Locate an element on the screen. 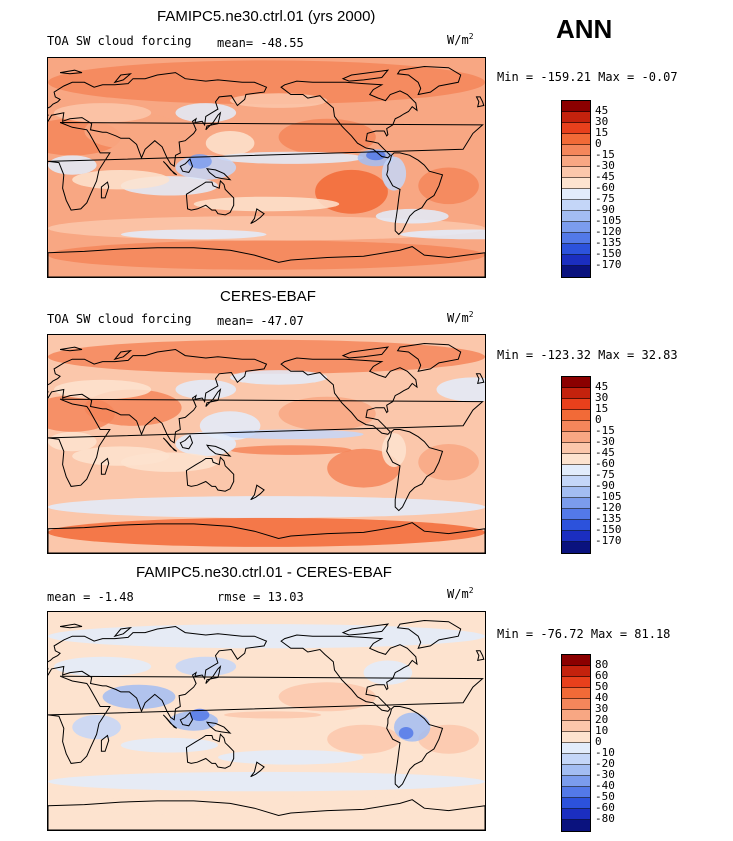 The height and width of the screenshot is (841, 733). colorbar-tick-label: 45 is located at coordinates (602, 386).